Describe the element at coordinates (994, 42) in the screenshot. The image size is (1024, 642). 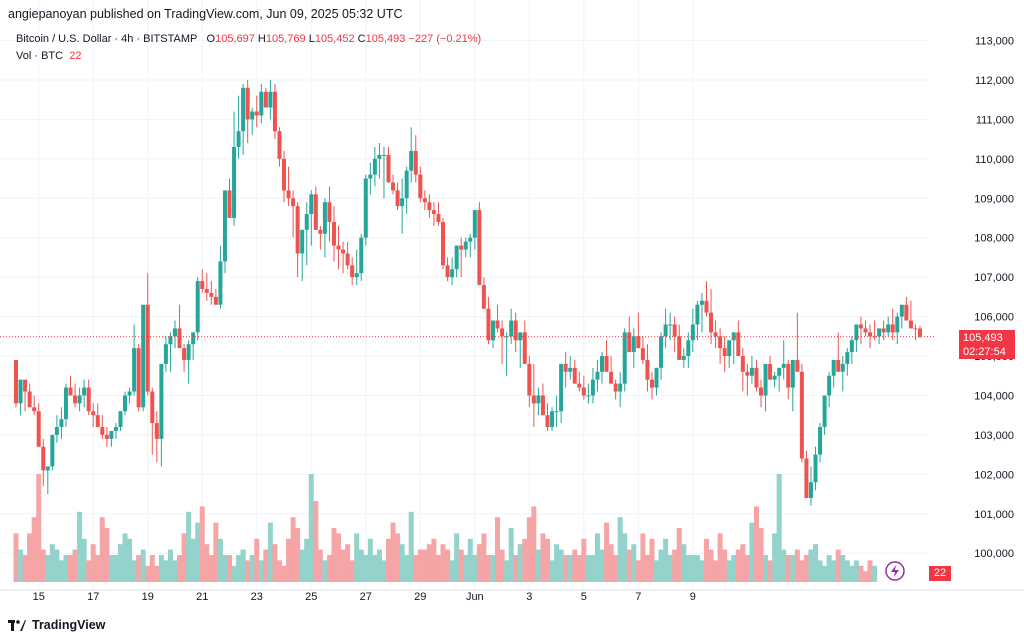
I see `y-tick-label: 113,000` at that location.